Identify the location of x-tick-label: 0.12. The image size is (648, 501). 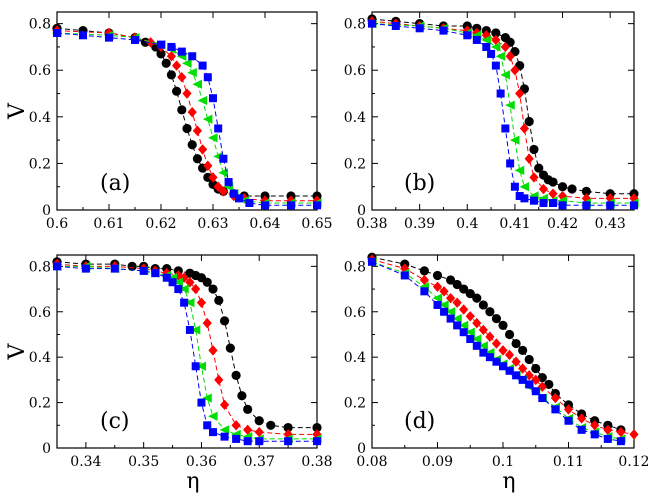
(633, 462).